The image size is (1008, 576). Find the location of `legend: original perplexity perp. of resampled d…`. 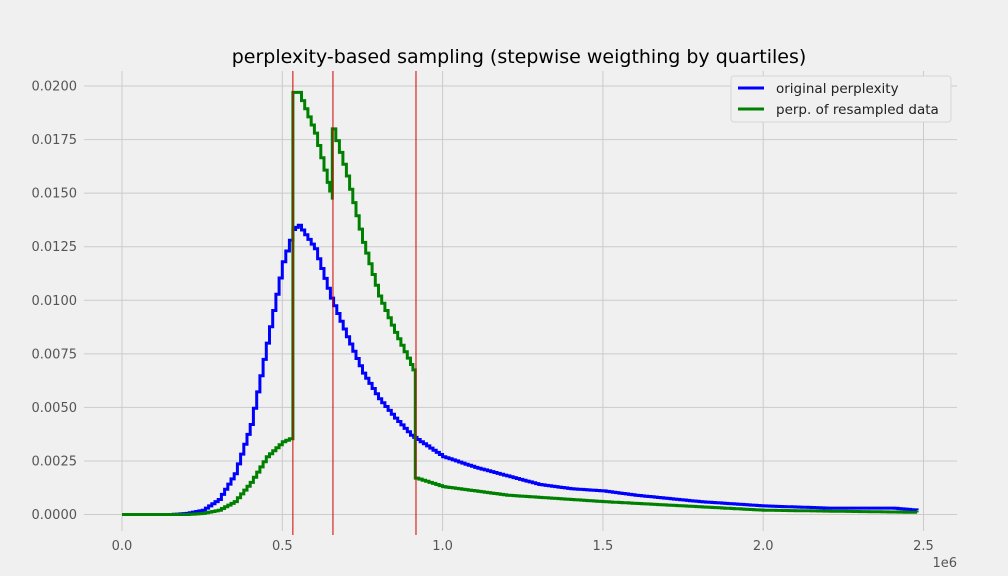

legend: original perplexity perp. of resampled d… is located at coordinates (841, 99).